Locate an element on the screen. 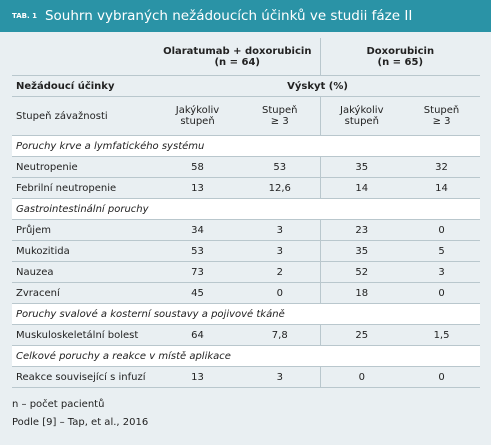  value-cell: 18 is located at coordinates (361, 293).